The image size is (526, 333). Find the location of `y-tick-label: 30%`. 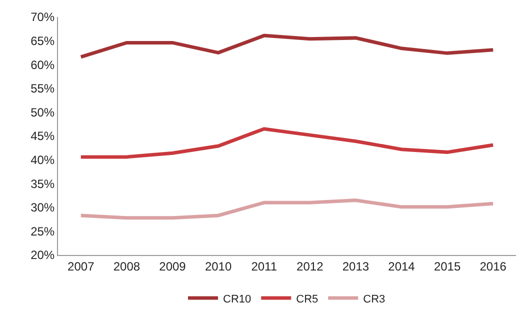

y-tick-label: 30% is located at coordinates (42, 207).